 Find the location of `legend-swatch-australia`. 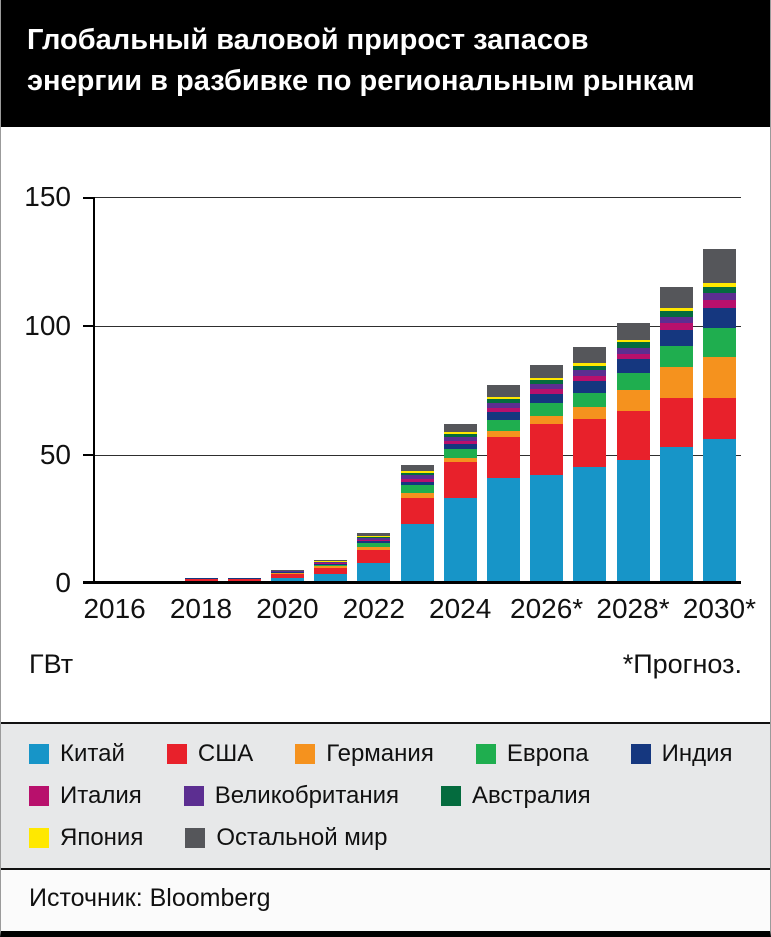

legend-swatch-australia is located at coordinates (451, 796).